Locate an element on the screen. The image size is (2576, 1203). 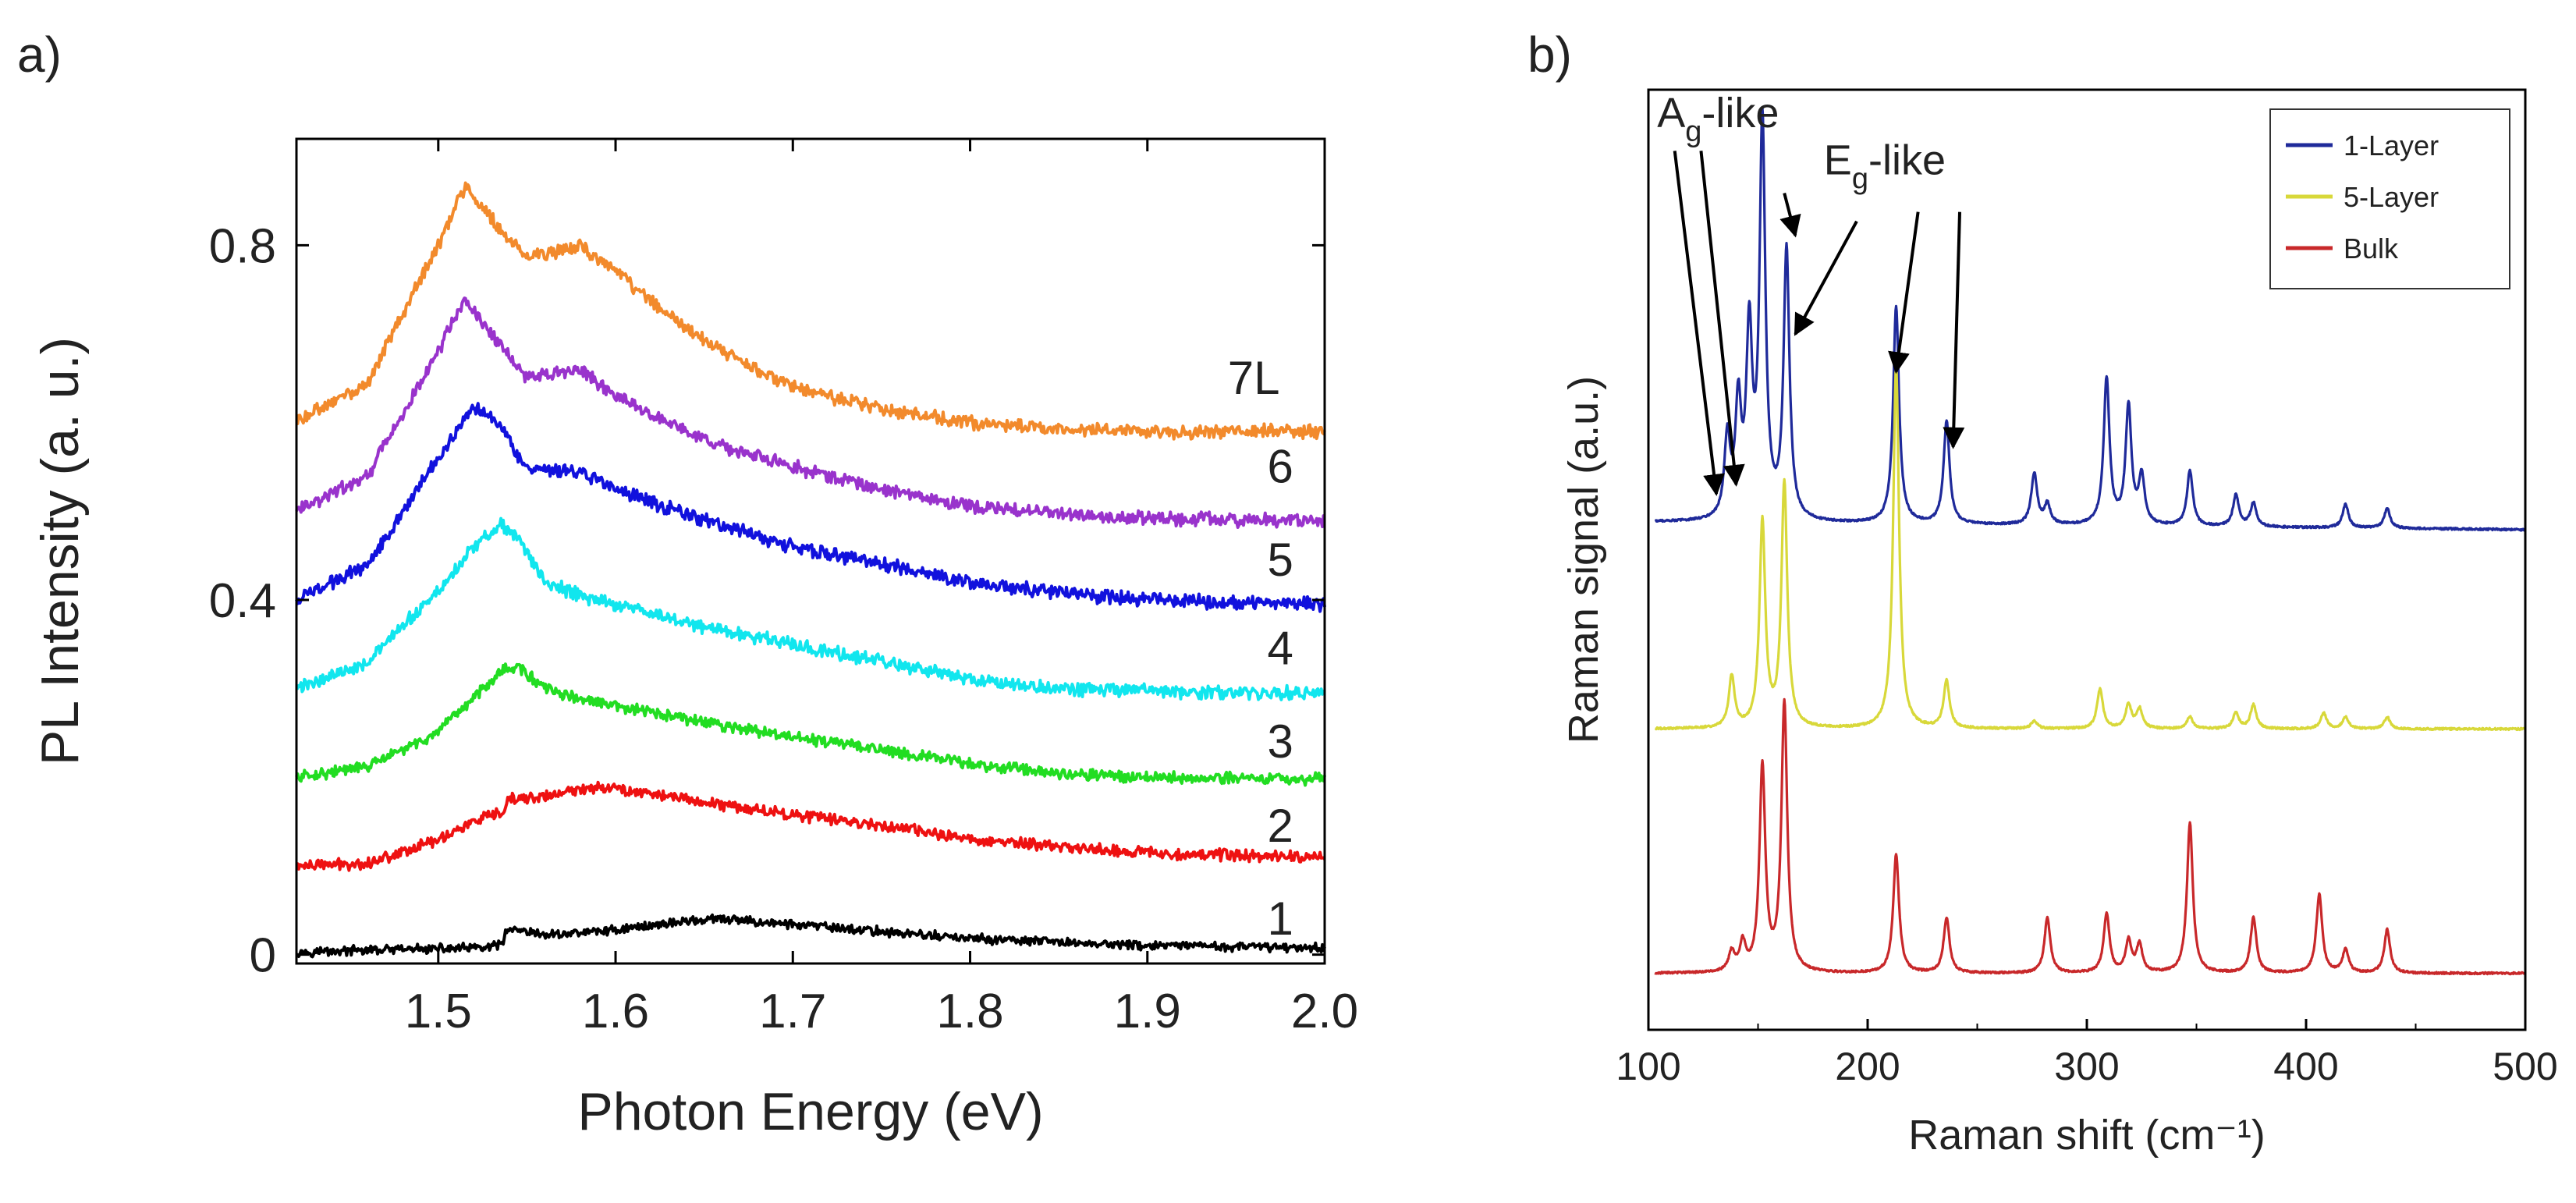
layer-label: 7L is located at coordinates (1254, 378).